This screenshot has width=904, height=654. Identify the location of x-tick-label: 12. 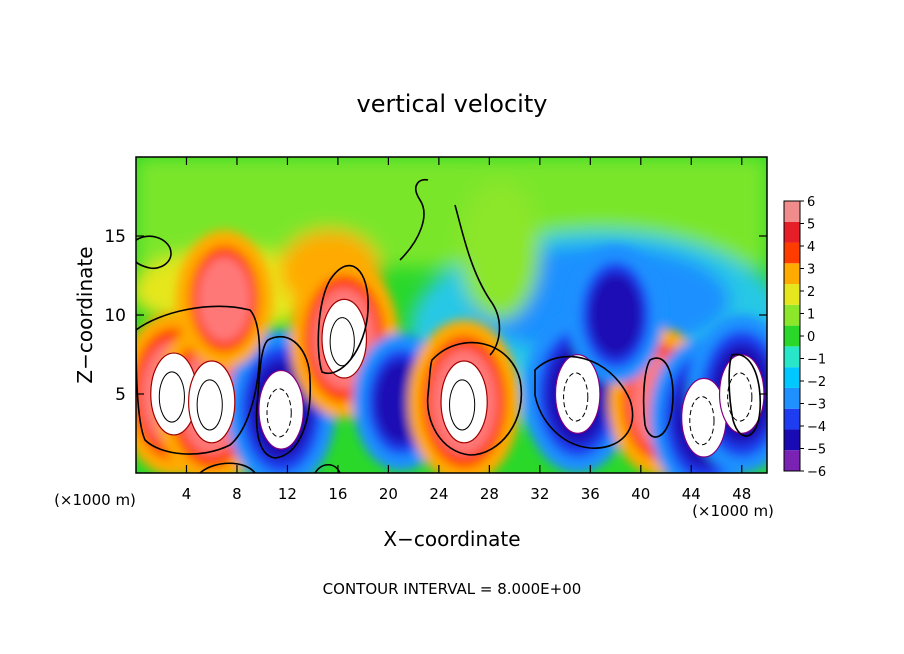
(287, 494).